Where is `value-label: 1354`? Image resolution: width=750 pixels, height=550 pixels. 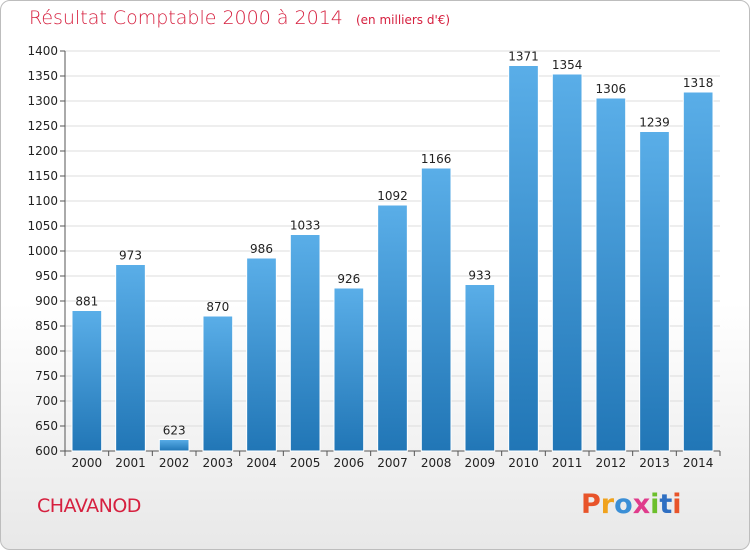 value-label: 1354 is located at coordinates (567, 65).